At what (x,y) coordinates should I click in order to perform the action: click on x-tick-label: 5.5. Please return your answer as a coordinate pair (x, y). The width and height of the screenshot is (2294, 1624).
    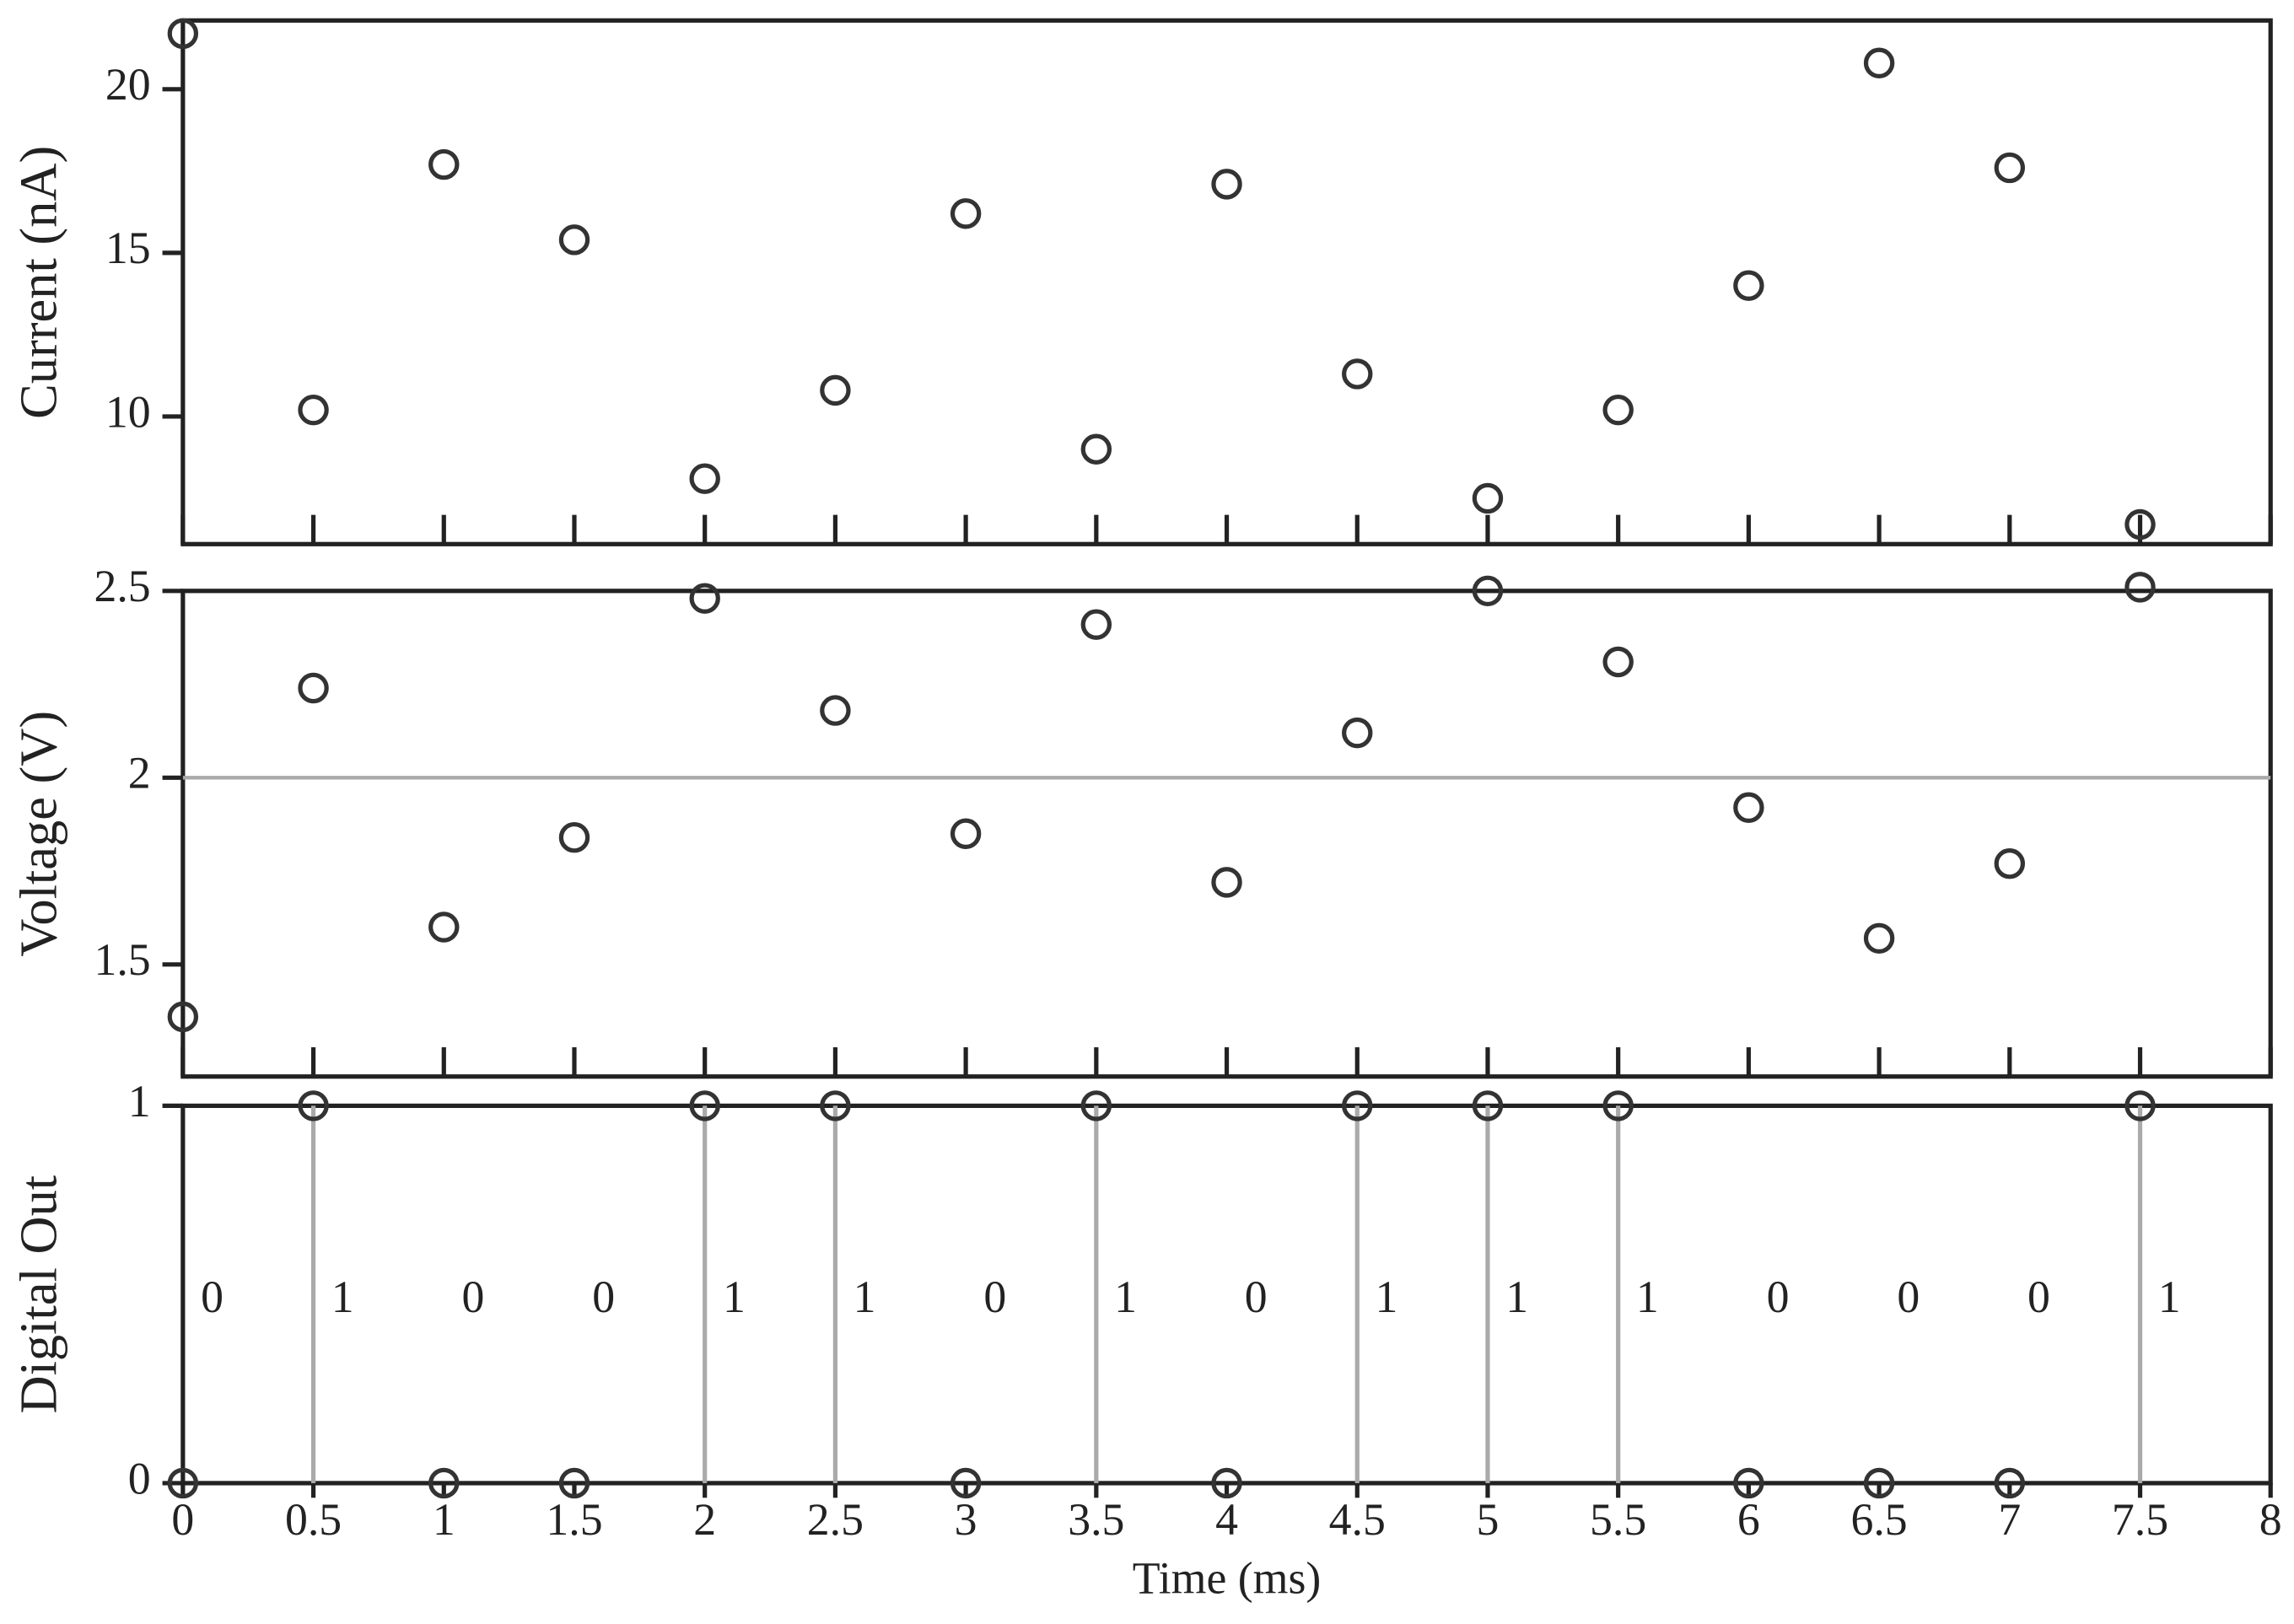
    Looking at the image, I should click on (1618, 1519).